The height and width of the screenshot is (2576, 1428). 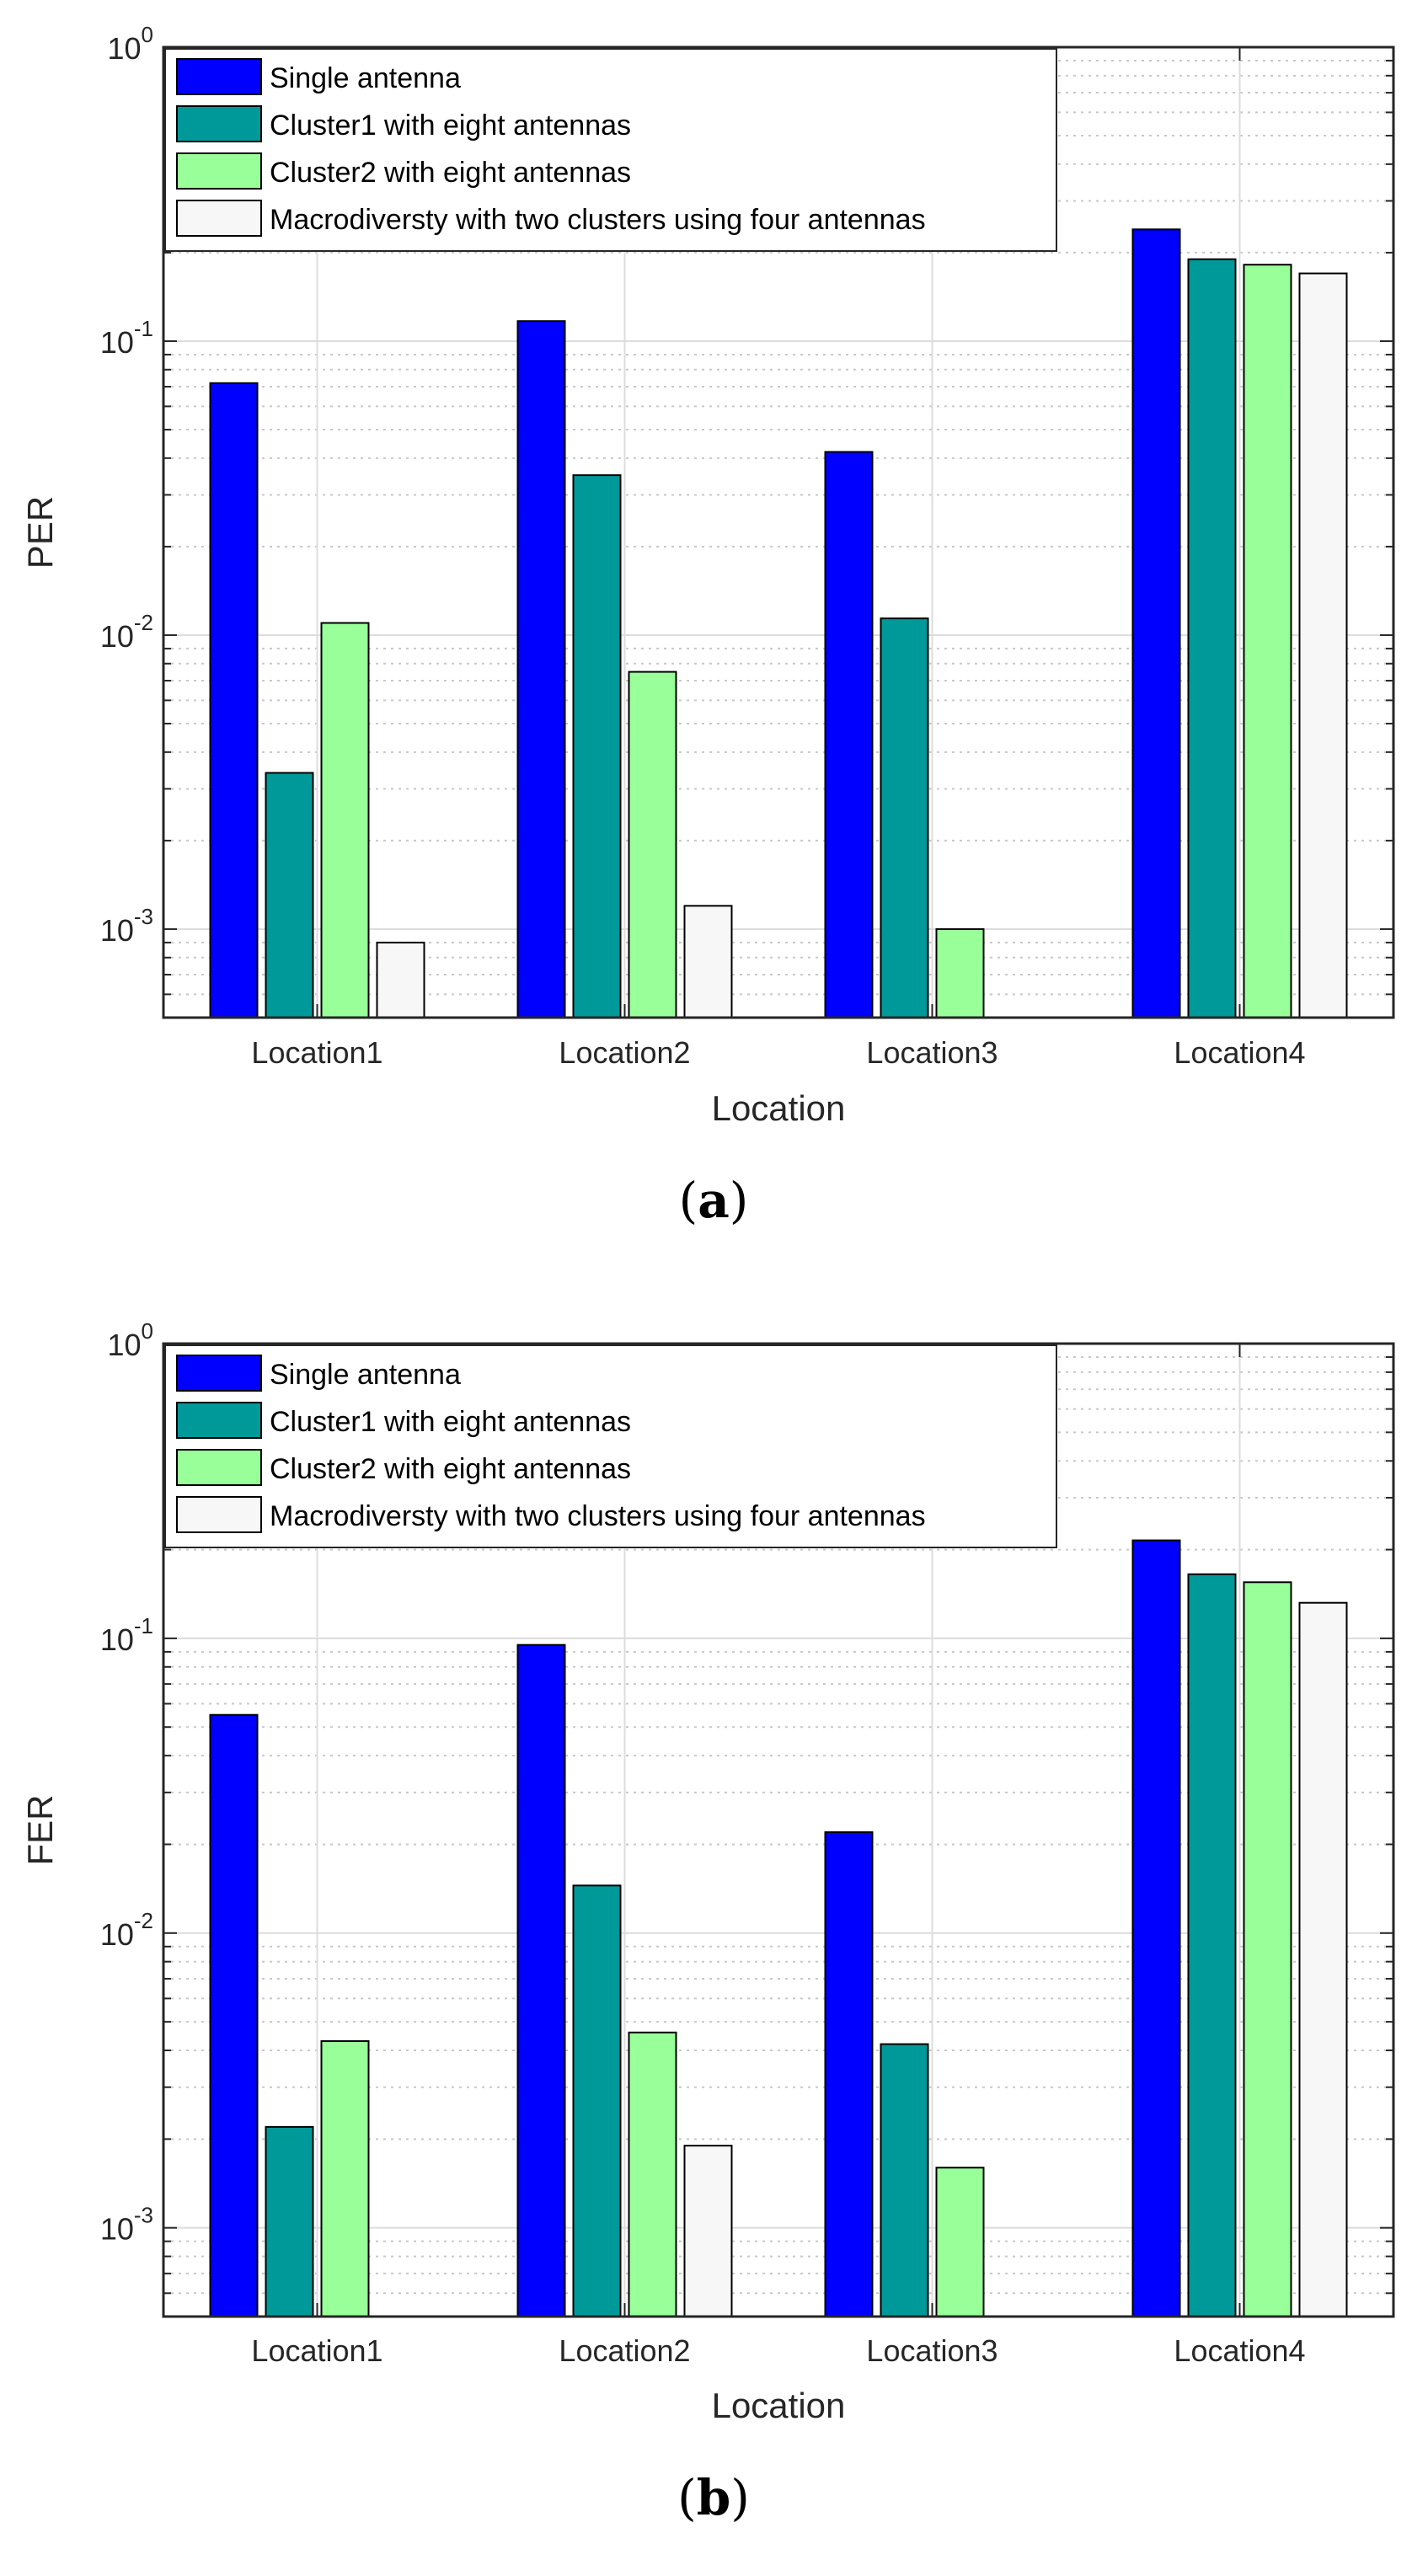 I want to click on panel-caption: (a), so click(x=714, y=1200).